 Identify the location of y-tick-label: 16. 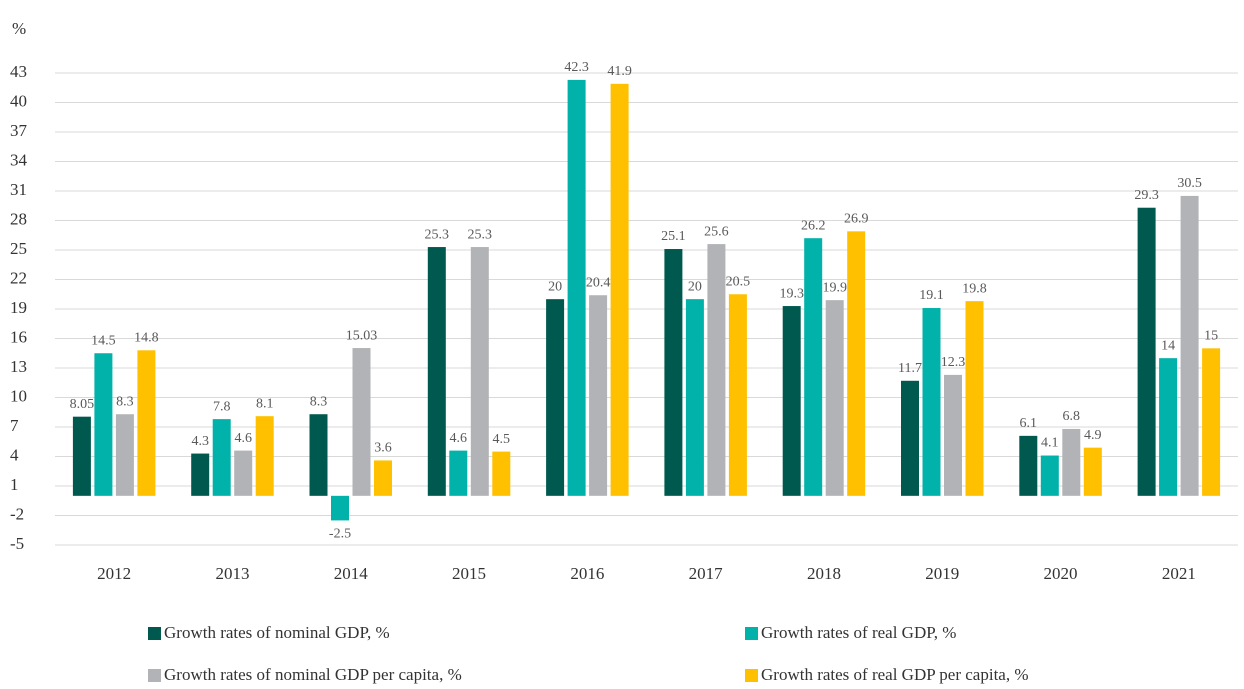
(18, 336).